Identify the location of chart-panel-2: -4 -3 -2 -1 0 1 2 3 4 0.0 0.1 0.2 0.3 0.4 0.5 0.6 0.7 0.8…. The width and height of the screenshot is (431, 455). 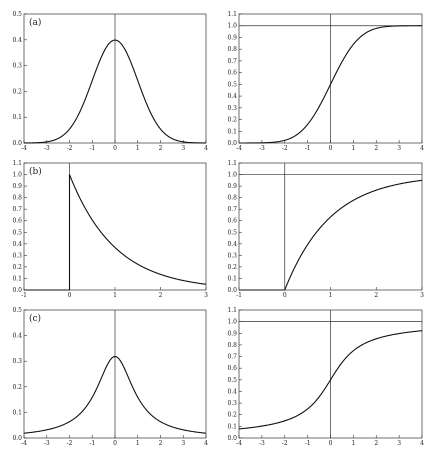
(325, 81).